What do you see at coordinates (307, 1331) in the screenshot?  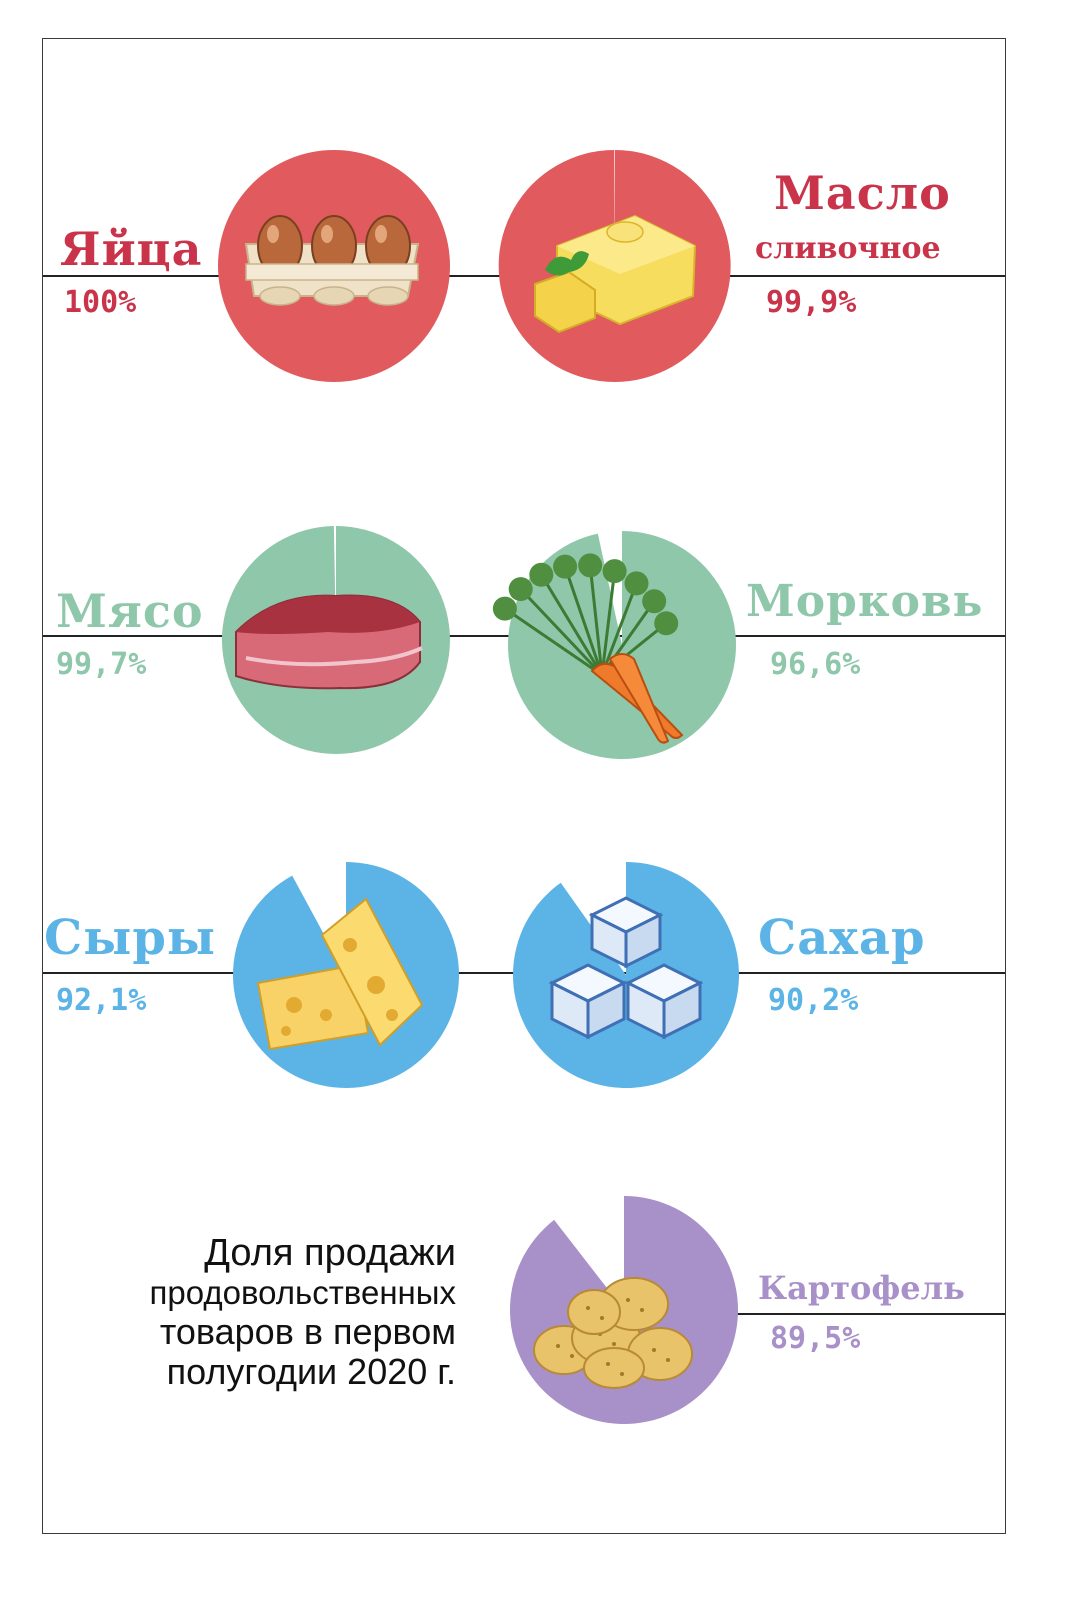 I see `title-line: товаров в первом` at bounding box center [307, 1331].